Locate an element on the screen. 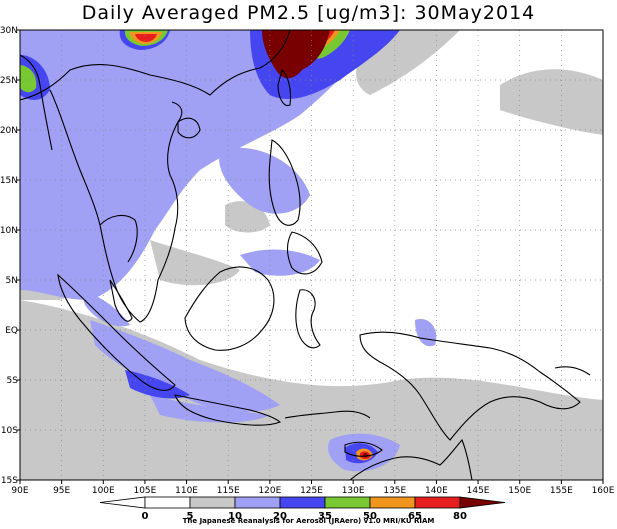 This screenshot has width=617, height=529. coastline-indochina is located at coordinates (116, 206).